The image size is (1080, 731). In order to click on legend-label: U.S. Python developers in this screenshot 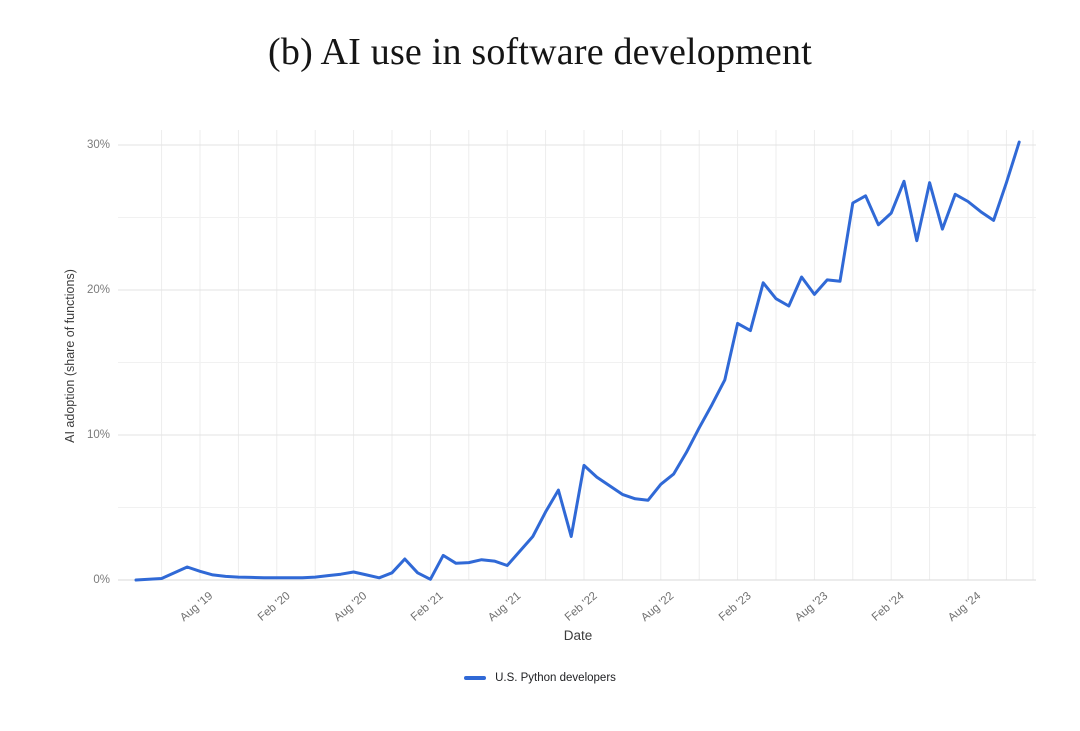, I will do `click(555, 678)`.